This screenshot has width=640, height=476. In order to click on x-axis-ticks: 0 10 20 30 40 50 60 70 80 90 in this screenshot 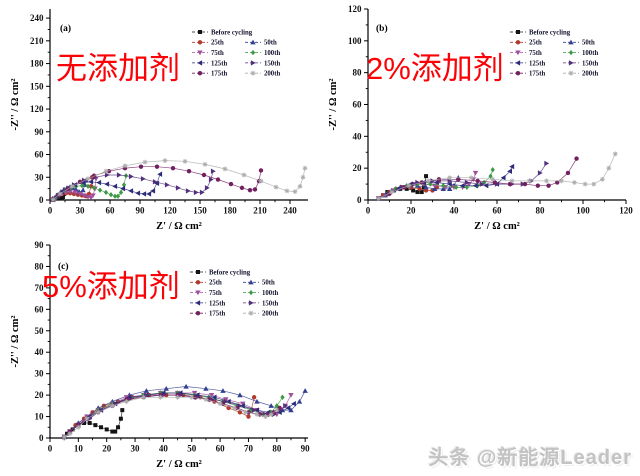, I will do `click(179, 446)`.